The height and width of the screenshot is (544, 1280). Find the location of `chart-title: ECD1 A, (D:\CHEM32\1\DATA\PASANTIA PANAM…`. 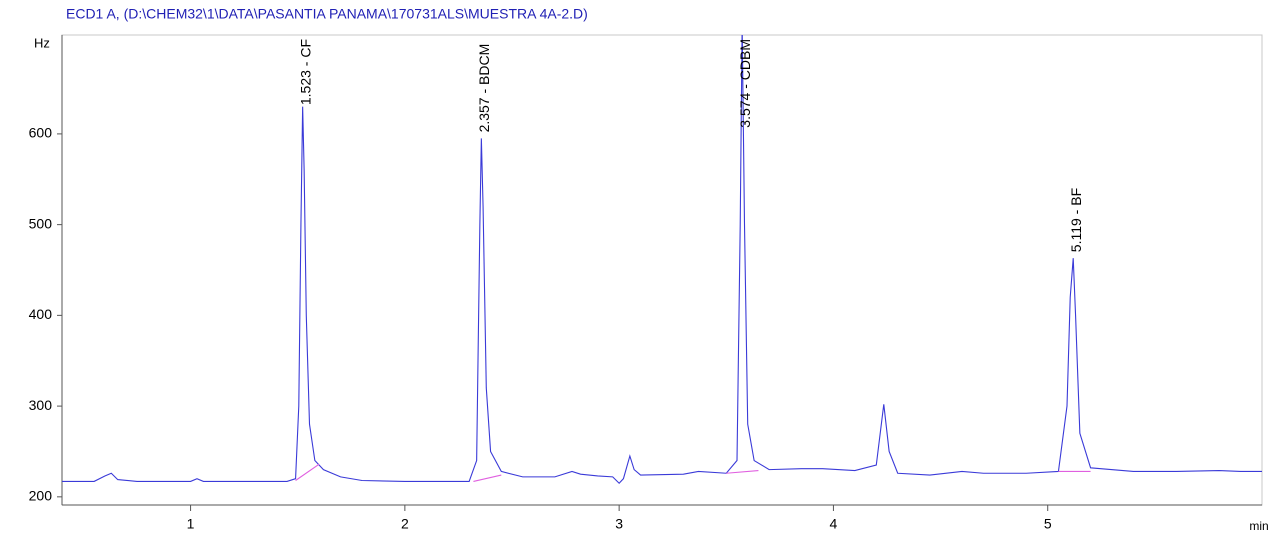

chart-title: ECD1 A, (D:\CHEM32\1\DATA\PASANTIA PANAM… is located at coordinates (327, 14).